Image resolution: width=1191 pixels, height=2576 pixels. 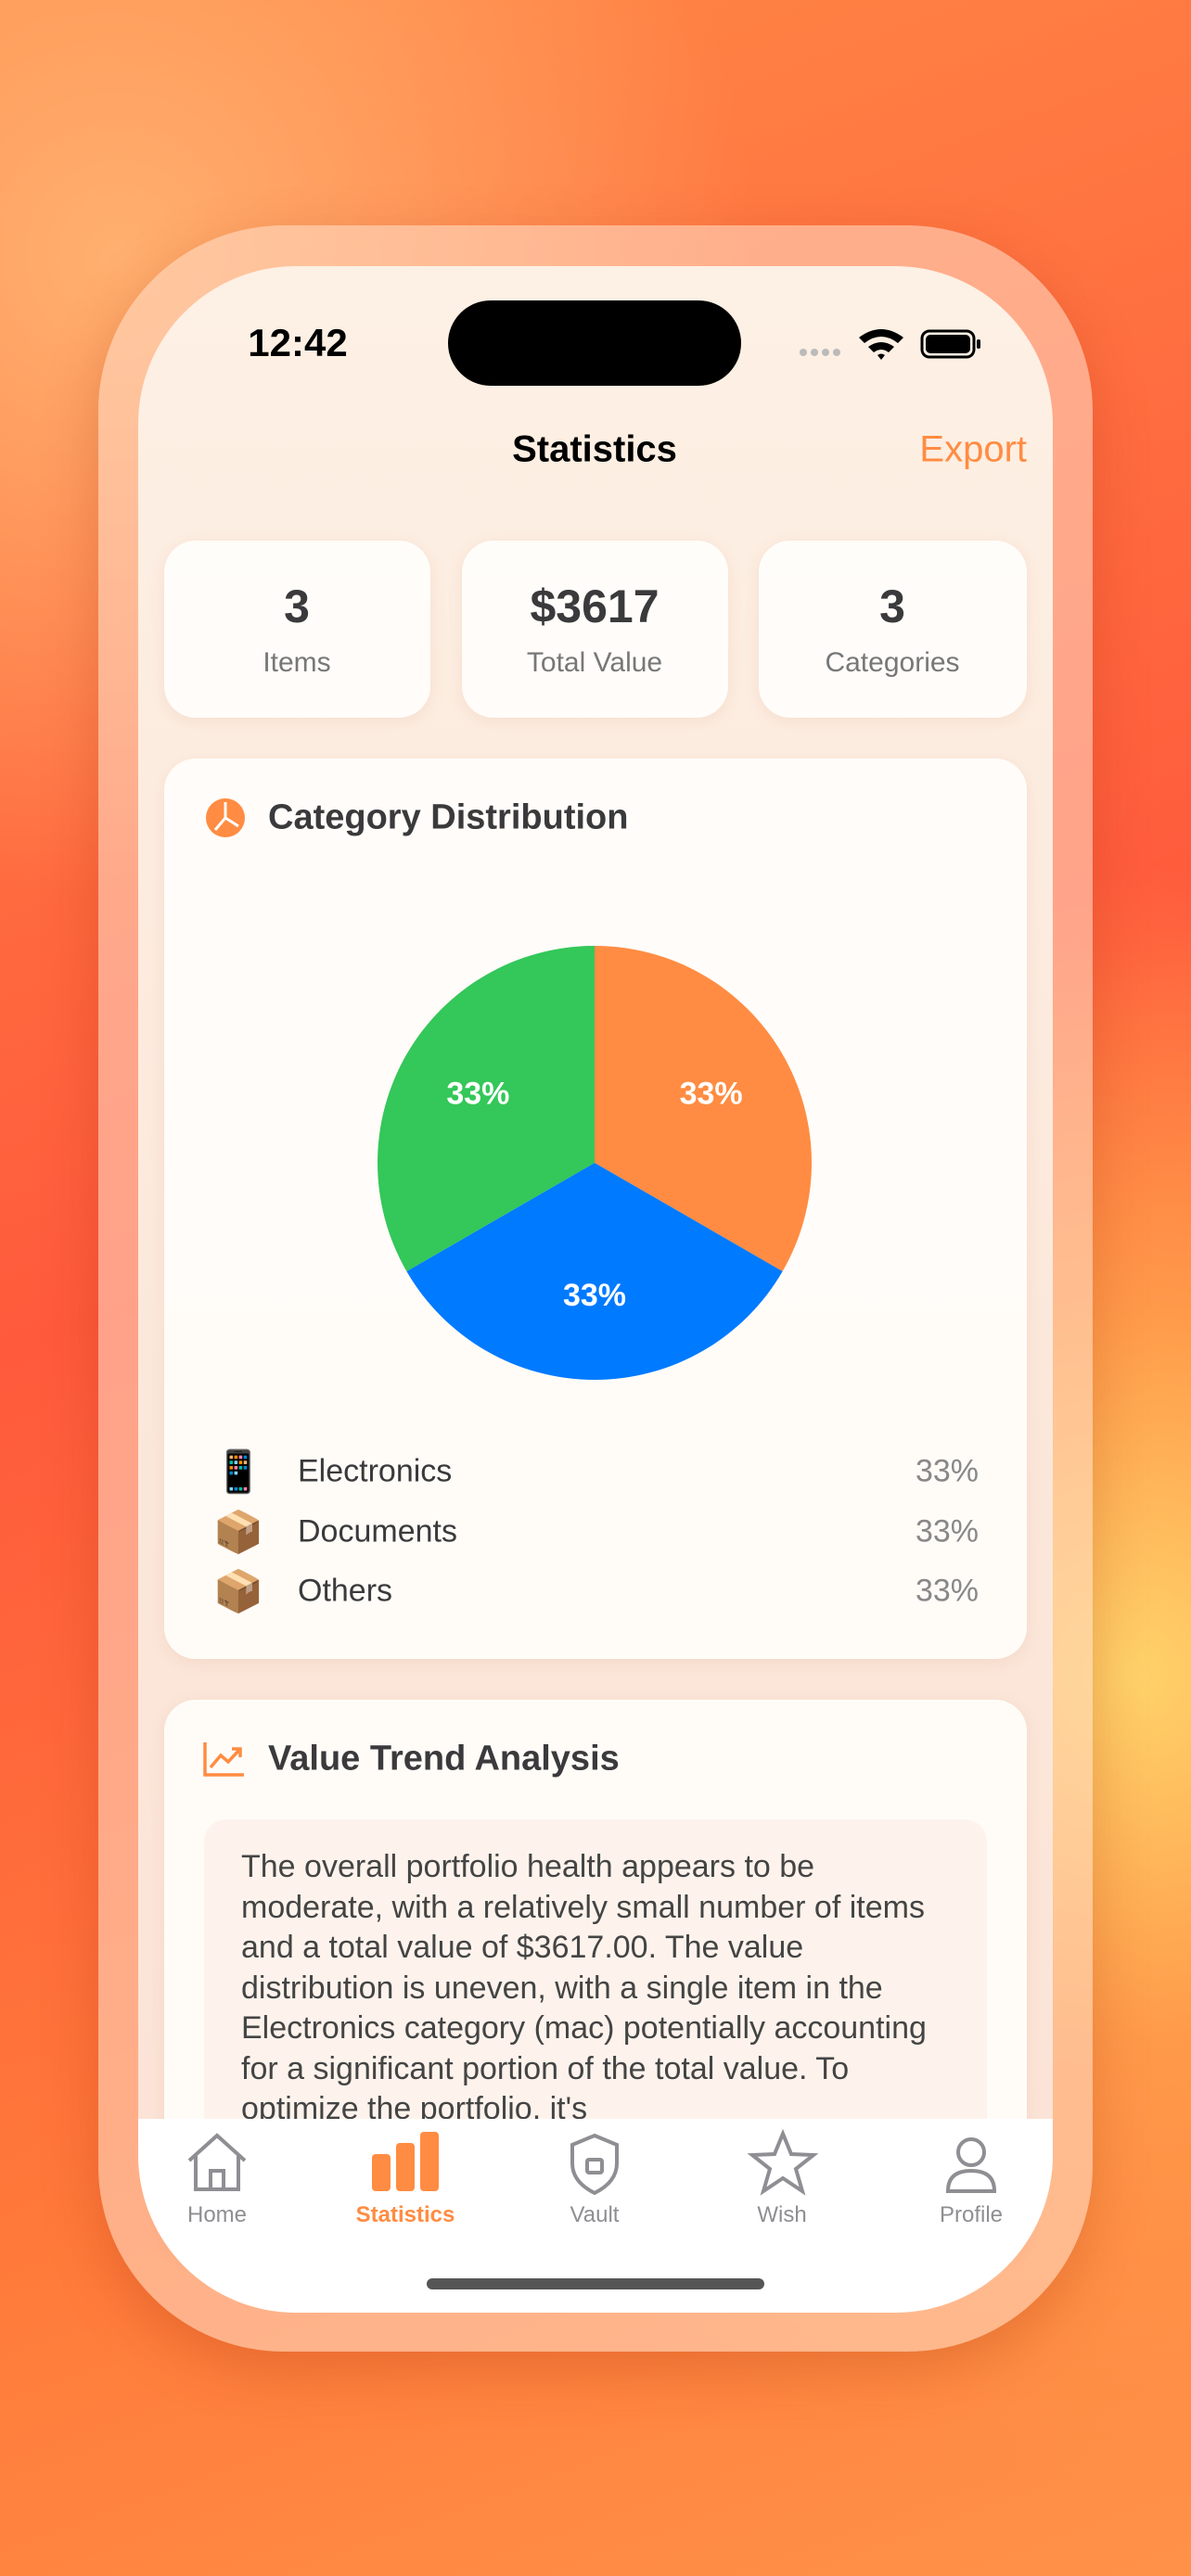 What do you see at coordinates (595, 606) in the screenshot?
I see `stat-value: $3617` at bounding box center [595, 606].